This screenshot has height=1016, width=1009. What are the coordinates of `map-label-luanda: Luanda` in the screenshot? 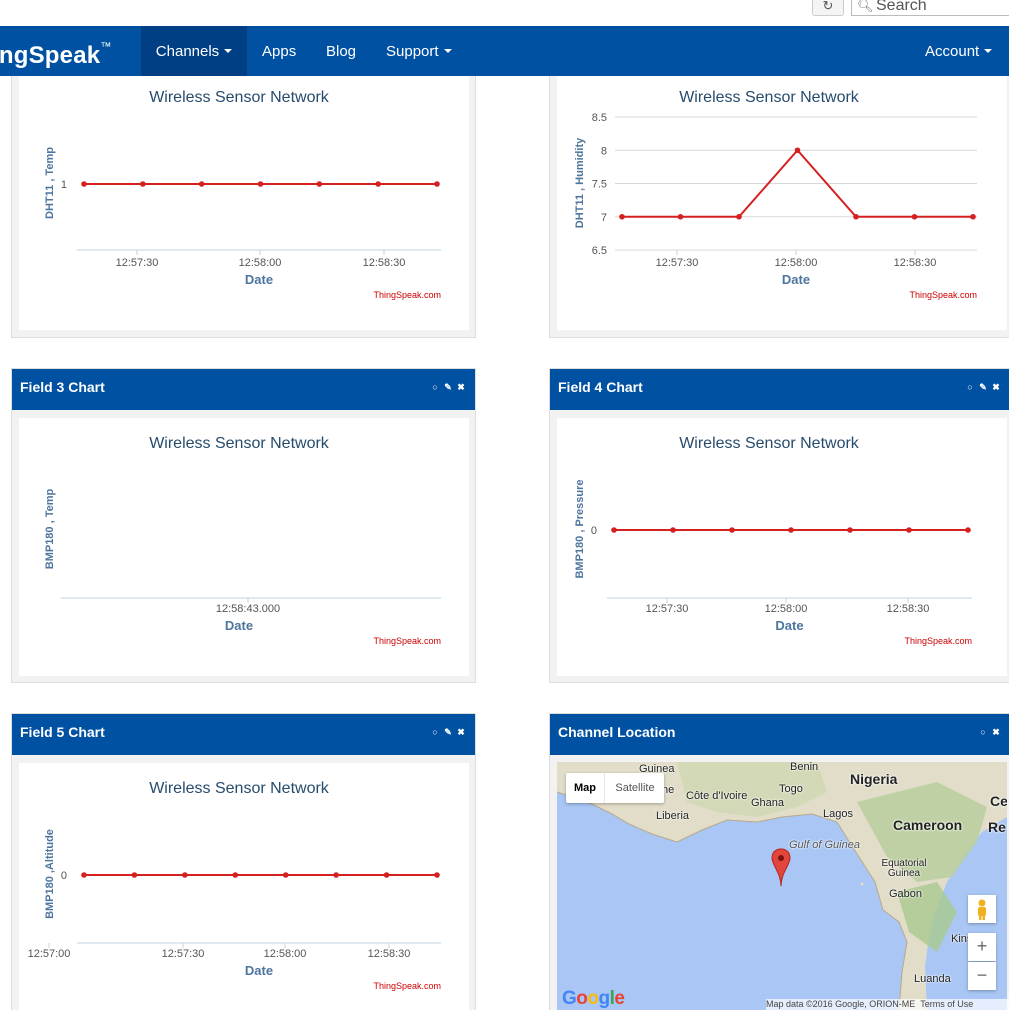 It's located at (932, 979).